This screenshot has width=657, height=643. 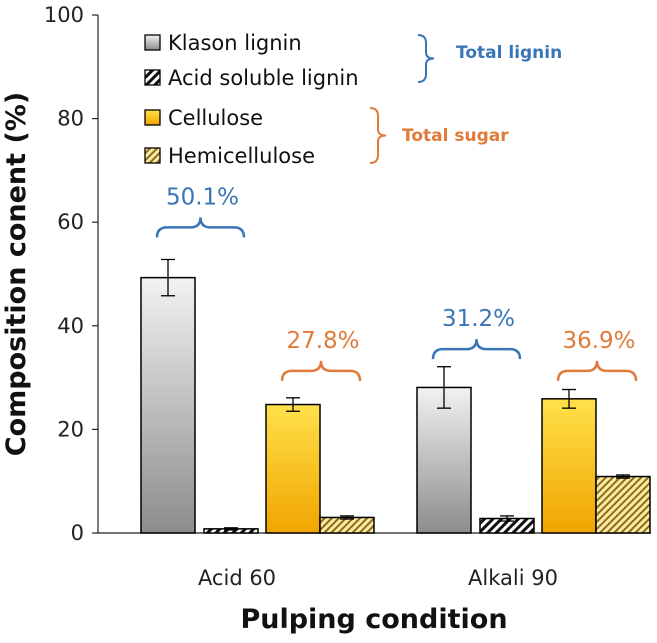 What do you see at coordinates (235, 43) in the screenshot?
I see `legend-label: Klason lignin` at bounding box center [235, 43].